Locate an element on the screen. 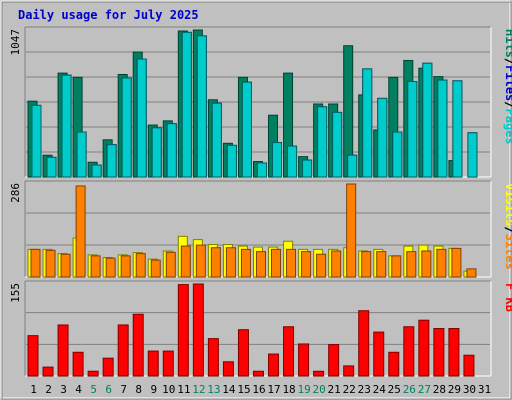  legend-entry: Pages is located at coordinates (507, 127).